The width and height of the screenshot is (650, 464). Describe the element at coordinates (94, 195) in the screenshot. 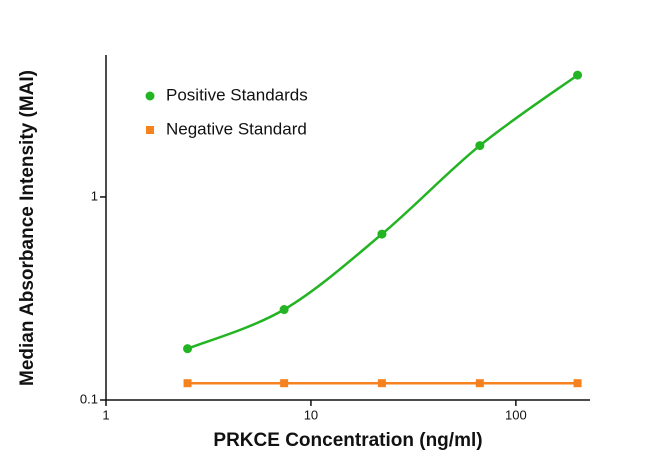

I see `y-tick-label: 1` at that location.